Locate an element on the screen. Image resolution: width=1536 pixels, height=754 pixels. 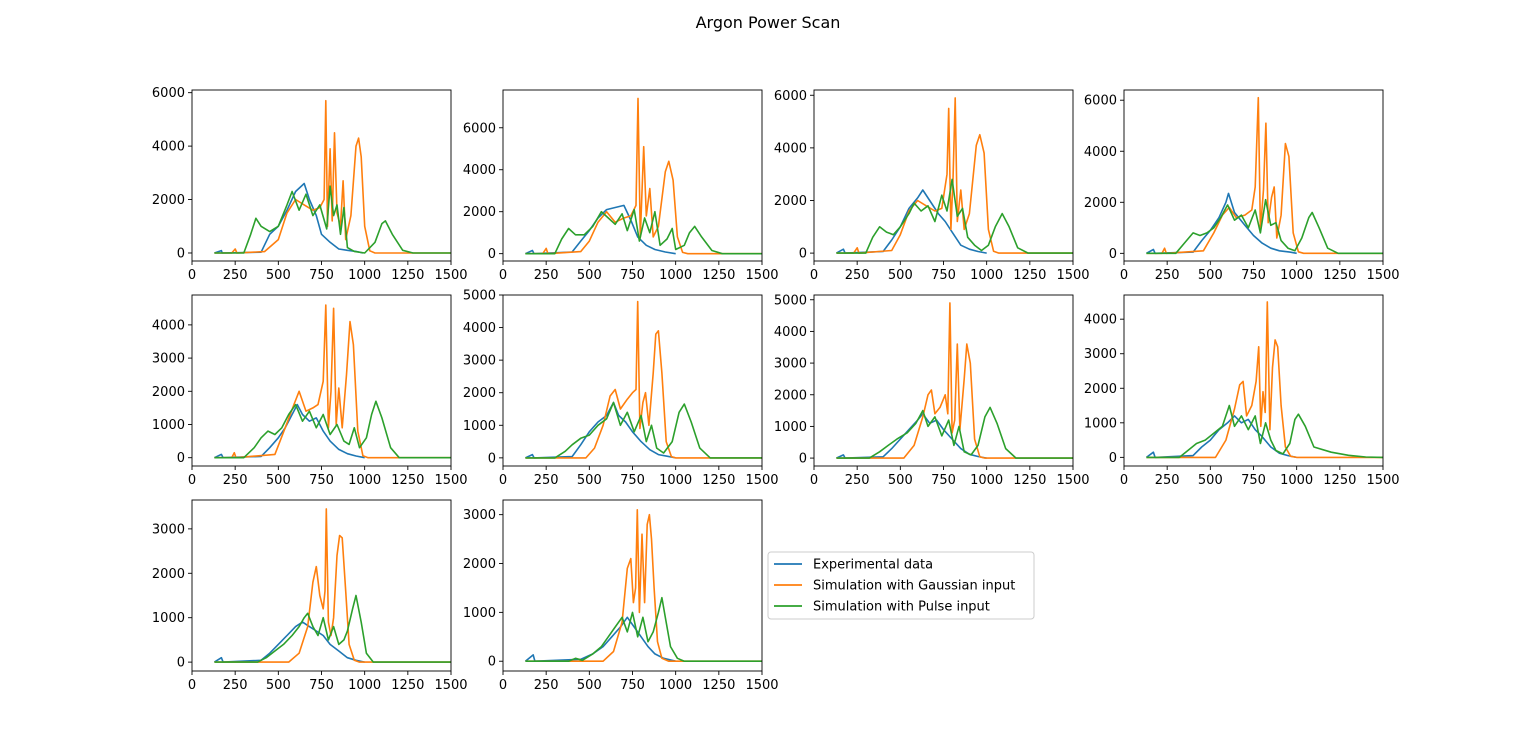
figure-title: Argon Power Scan is located at coordinates (768, 22).